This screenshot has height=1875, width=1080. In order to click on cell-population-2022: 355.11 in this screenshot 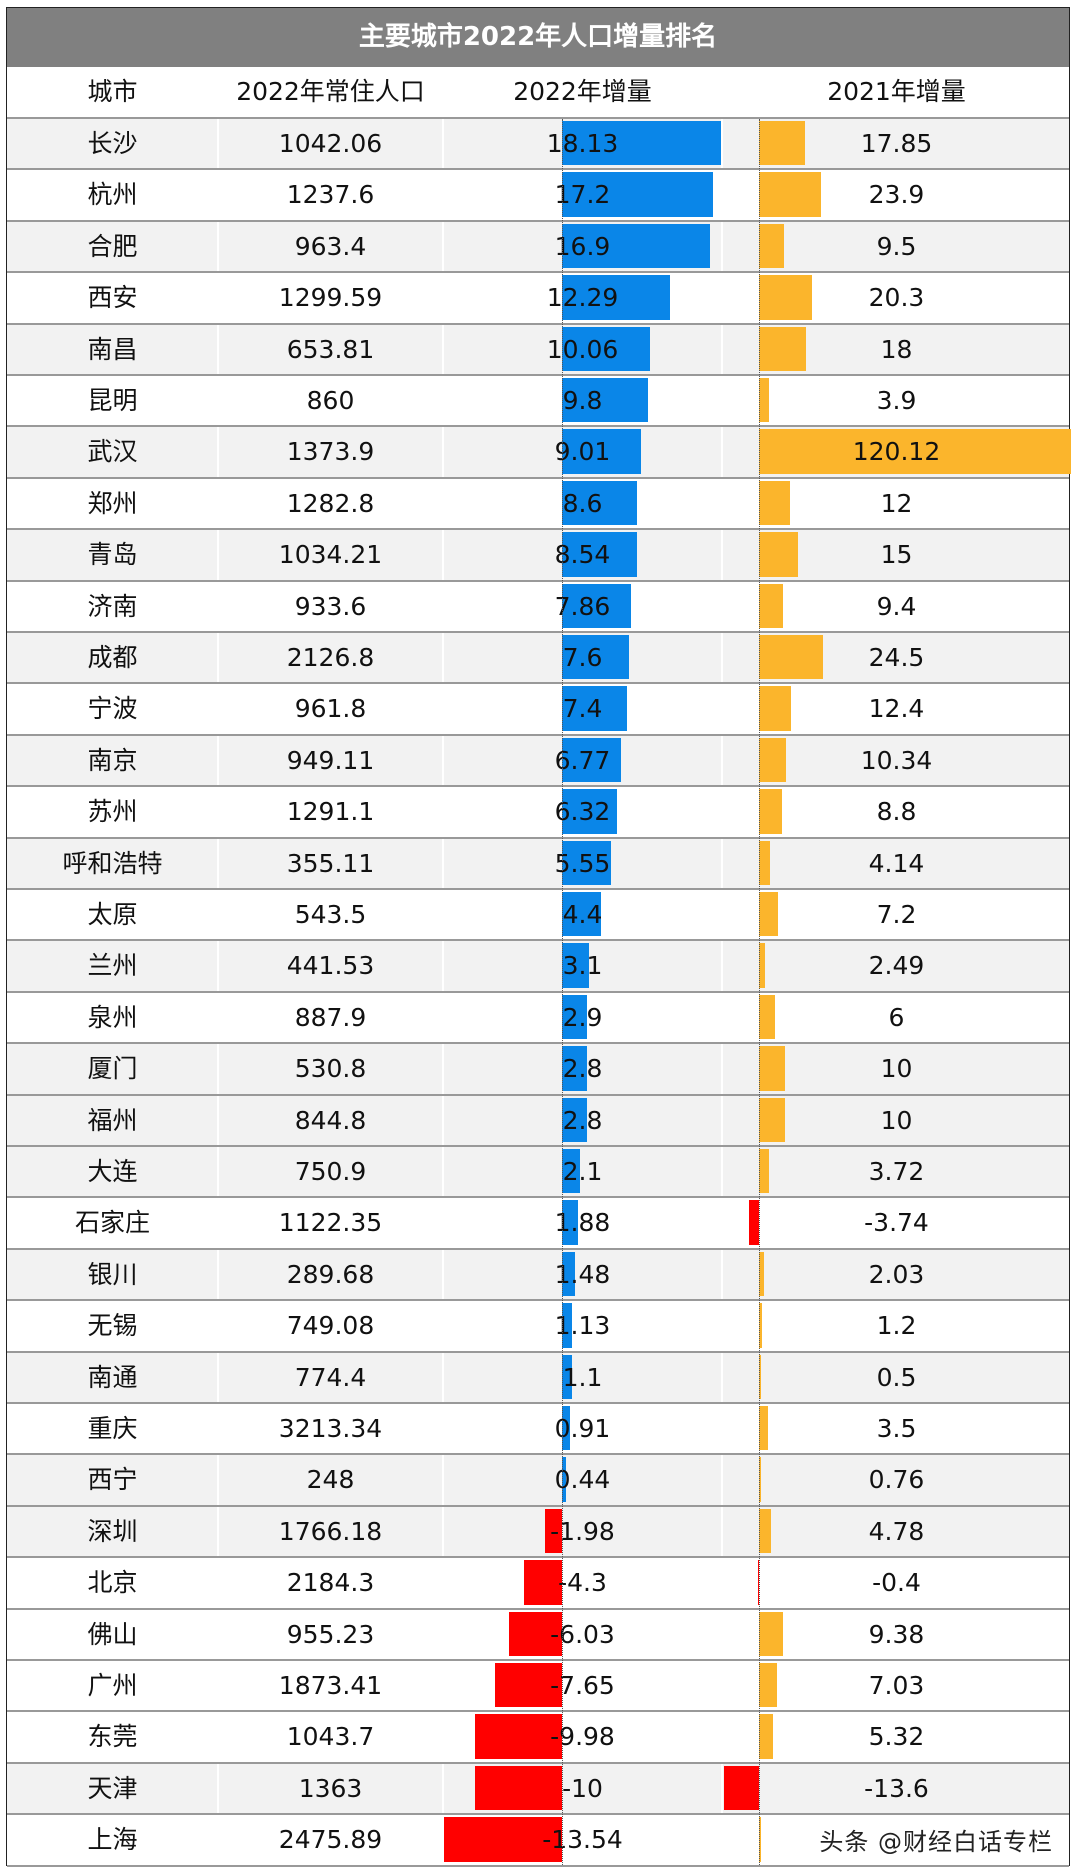, I will do `click(330, 863)`.